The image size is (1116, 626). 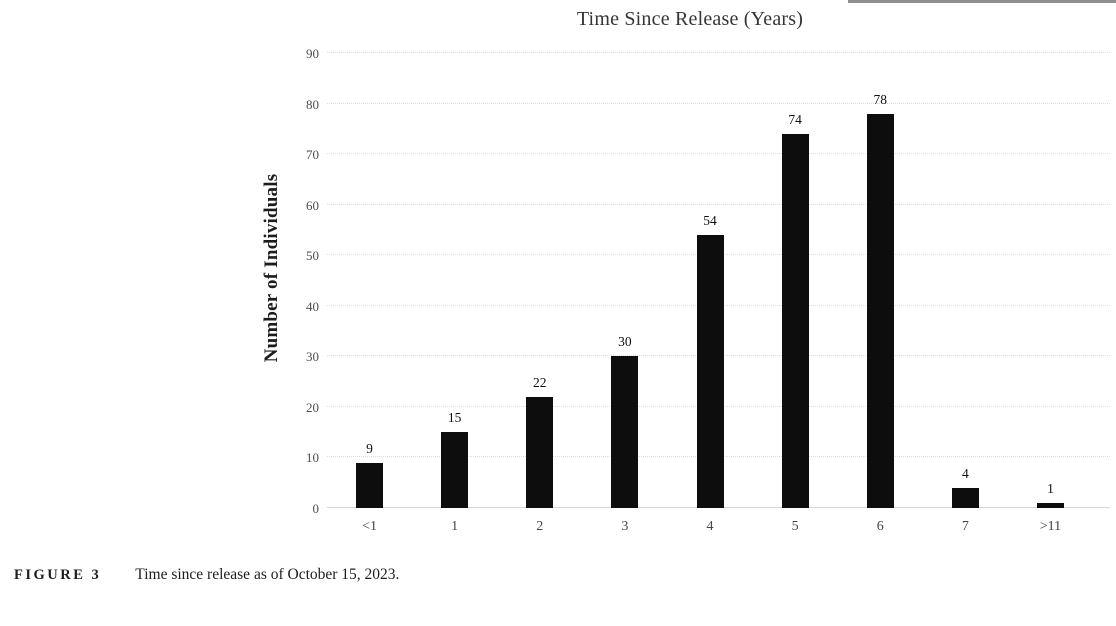 I want to click on y-tick-label-50: 50, so click(x=312, y=256).